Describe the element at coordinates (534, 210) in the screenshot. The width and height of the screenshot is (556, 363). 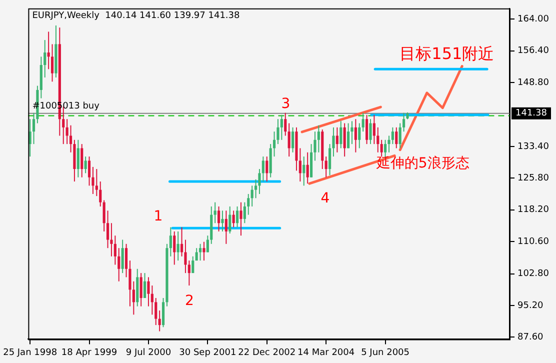
I see `y-tick-label: 118.20` at that location.